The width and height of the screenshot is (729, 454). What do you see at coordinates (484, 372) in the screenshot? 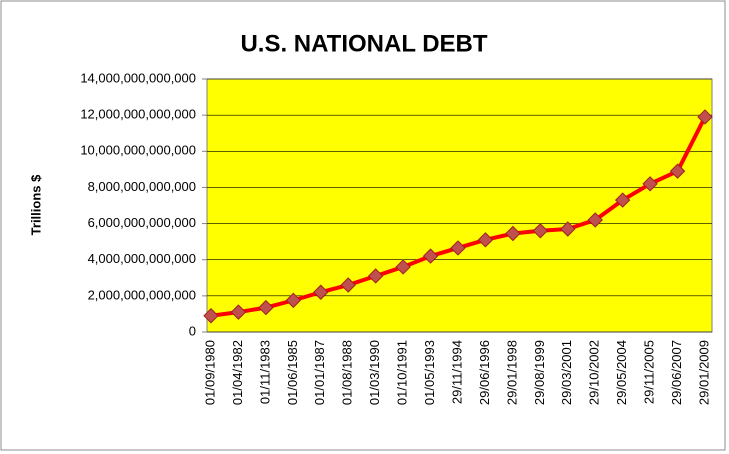
I see `x-tick-label: 29/06/1996` at bounding box center [484, 372].